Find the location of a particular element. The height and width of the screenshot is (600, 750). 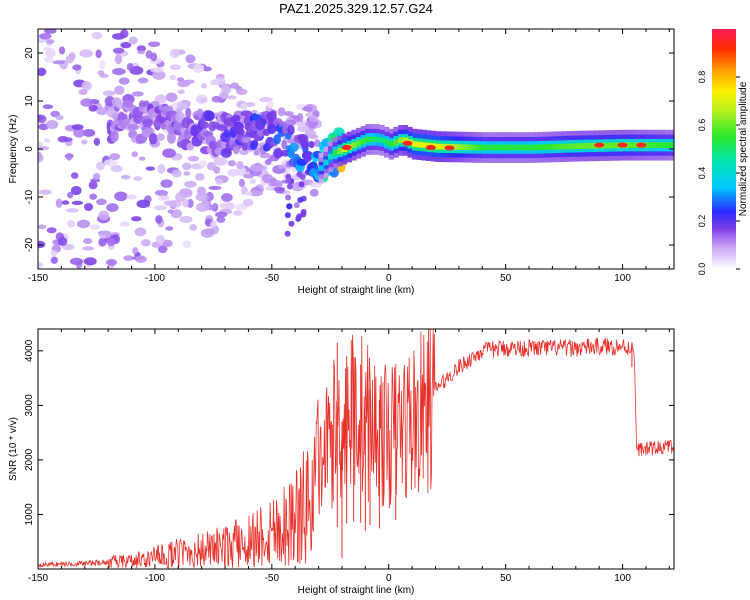

x-tick-label: 100 is located at coordinates (622, 578).